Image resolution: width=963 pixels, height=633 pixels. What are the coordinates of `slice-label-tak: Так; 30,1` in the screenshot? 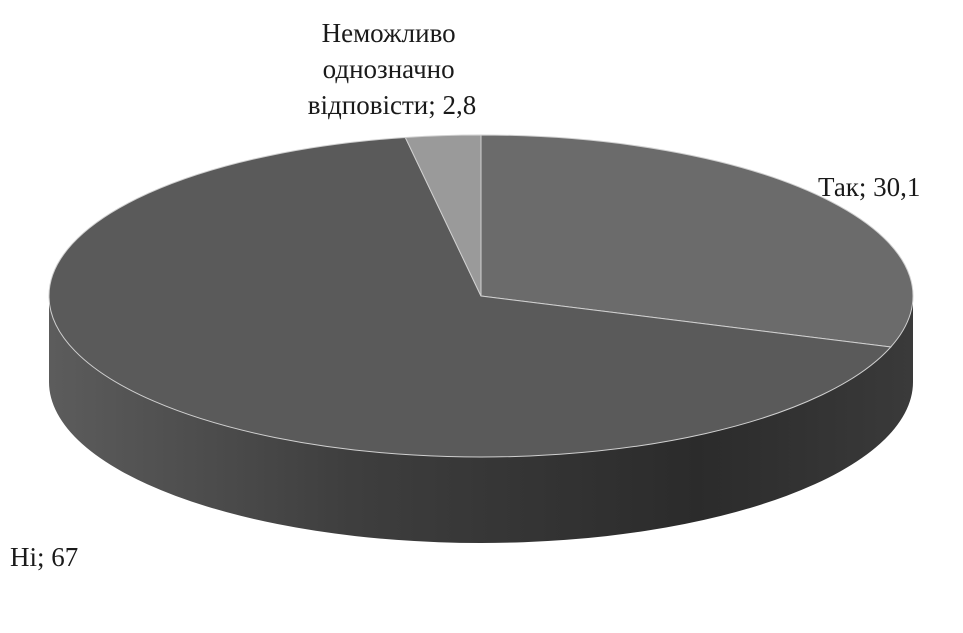 It's located at (869, 187).